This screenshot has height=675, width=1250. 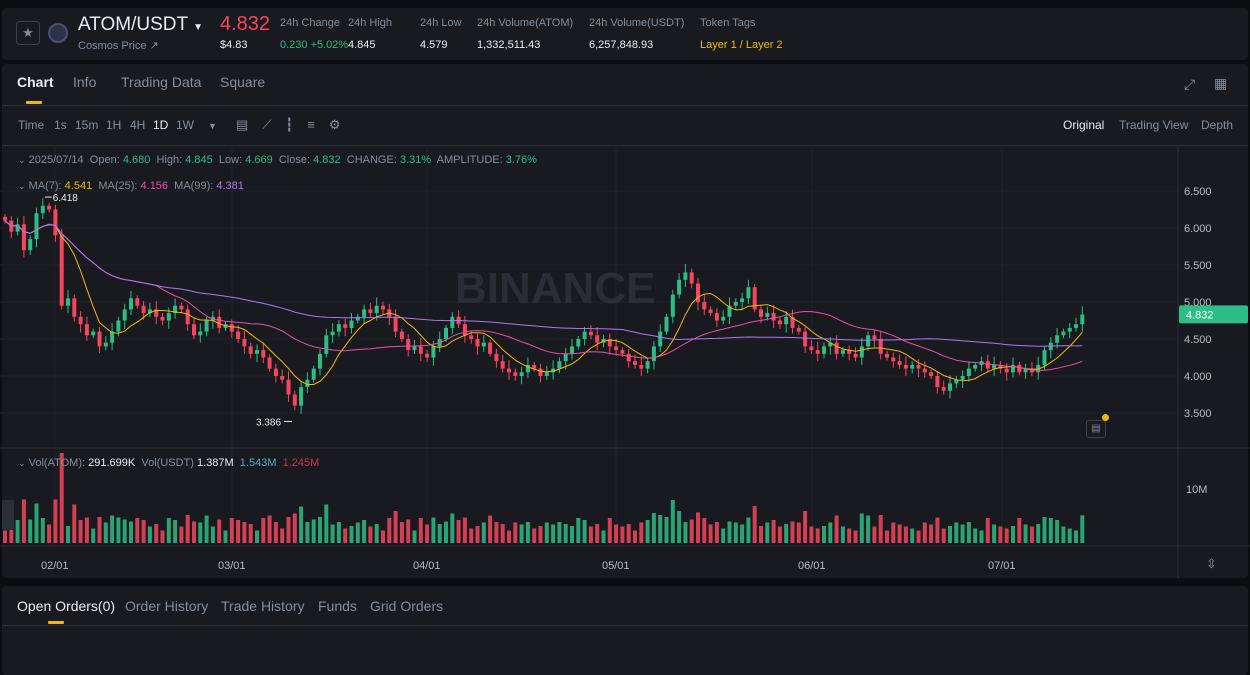 What do you see at coordinates (1190, 84) in the screenshot?
I see `fullscreen-icon: ⤢` at bounding box center [1190, 84].